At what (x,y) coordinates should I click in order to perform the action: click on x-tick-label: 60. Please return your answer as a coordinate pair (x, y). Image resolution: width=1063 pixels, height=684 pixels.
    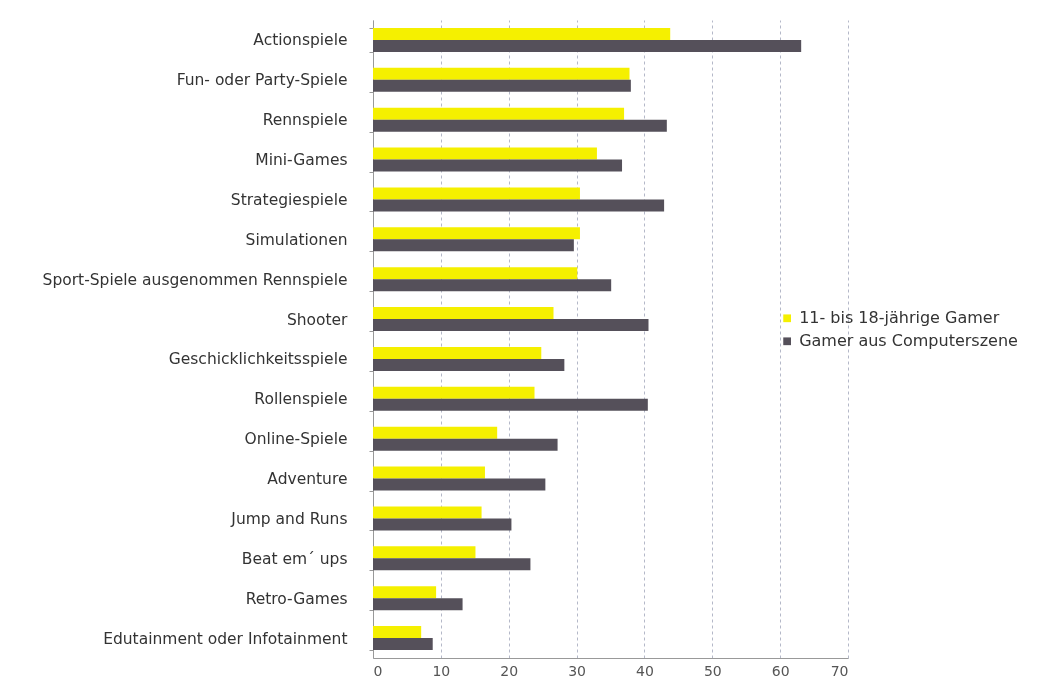
    Looking at the image, I should click on (780, 670).